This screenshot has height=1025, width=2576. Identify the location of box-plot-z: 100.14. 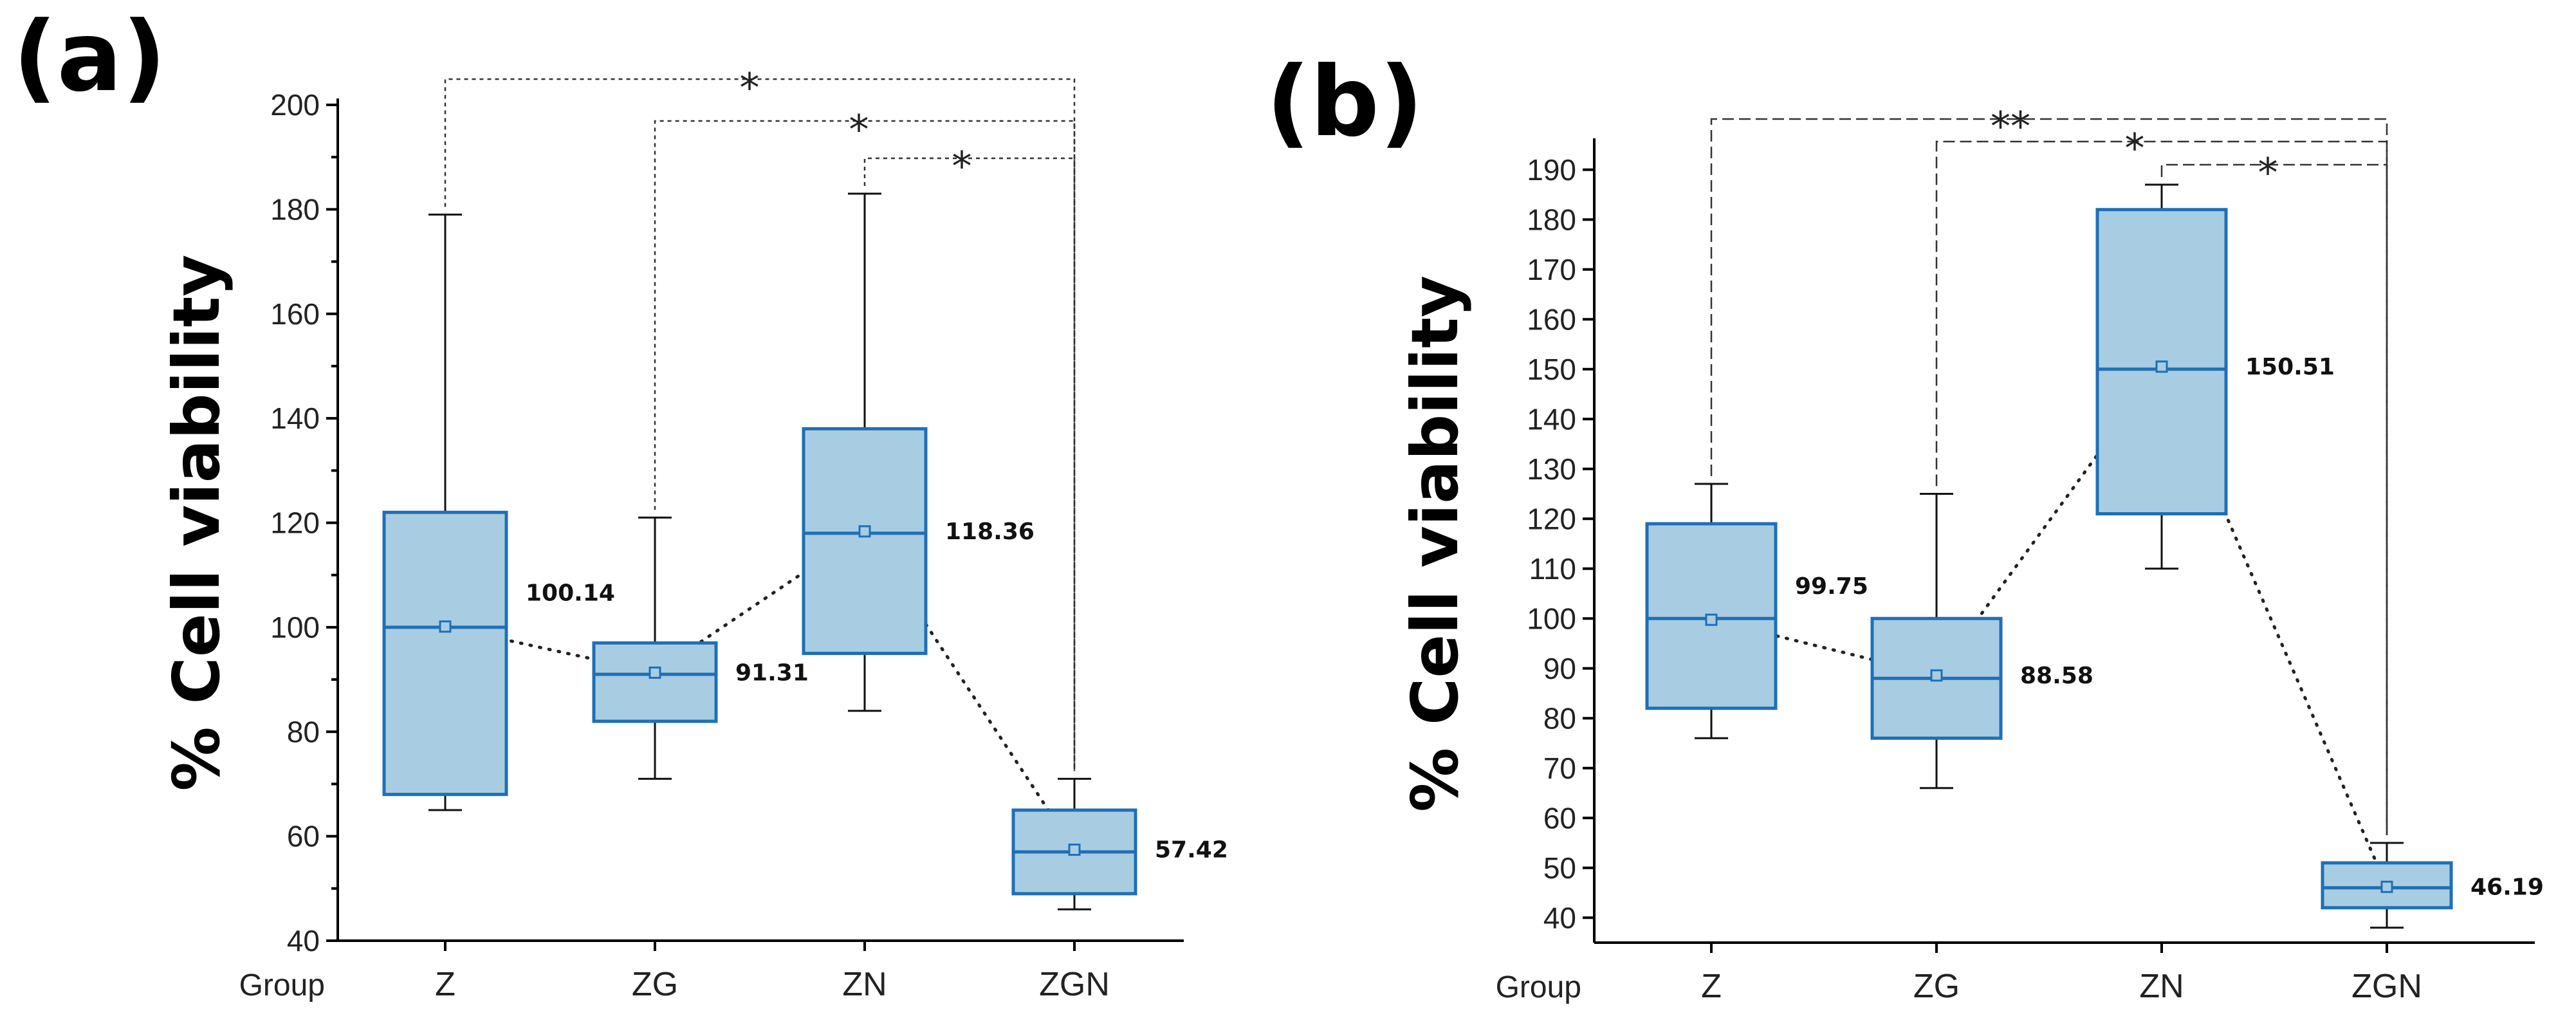
(498, 512).